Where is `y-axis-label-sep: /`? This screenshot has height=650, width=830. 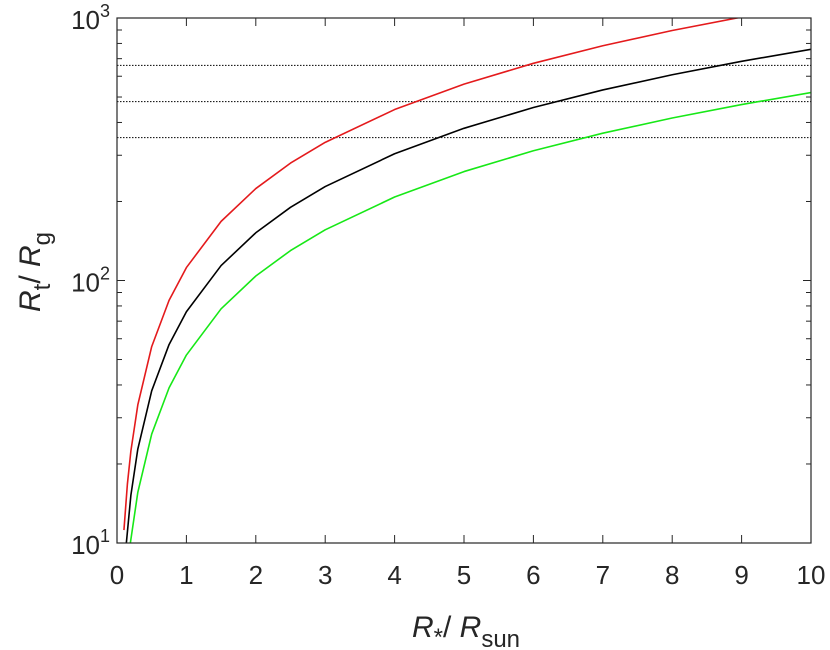 y-axis-label-sep: / is located at coordinates (30, 275).